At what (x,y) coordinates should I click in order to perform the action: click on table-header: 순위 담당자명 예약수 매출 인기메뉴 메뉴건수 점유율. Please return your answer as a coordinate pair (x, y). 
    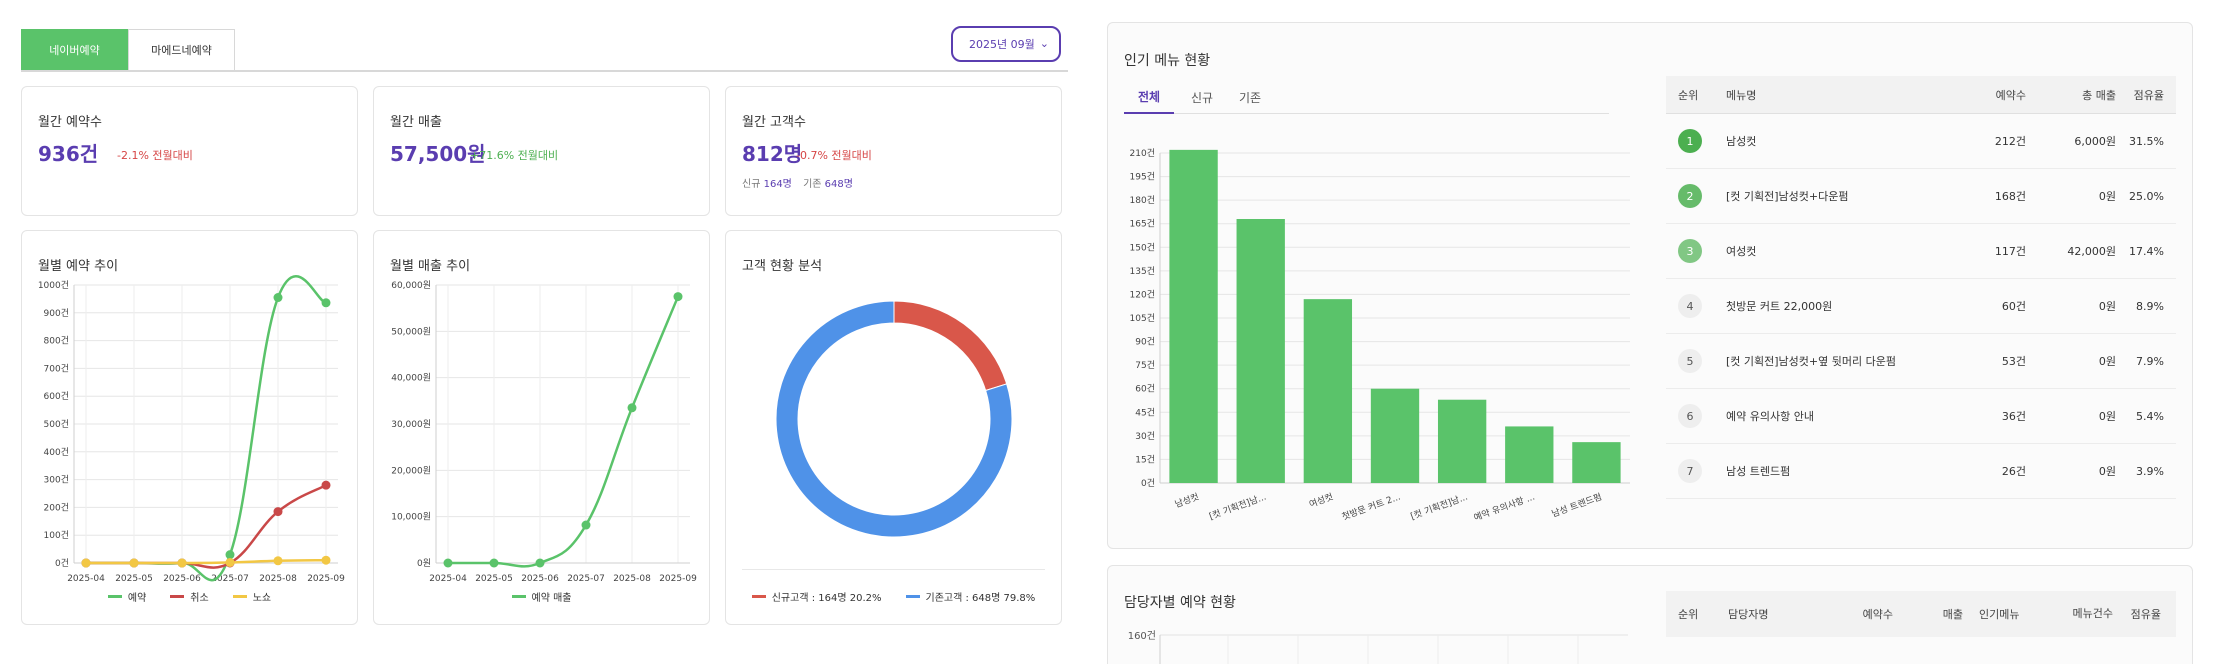
    Looking at the image, I should click on (1921, 614).